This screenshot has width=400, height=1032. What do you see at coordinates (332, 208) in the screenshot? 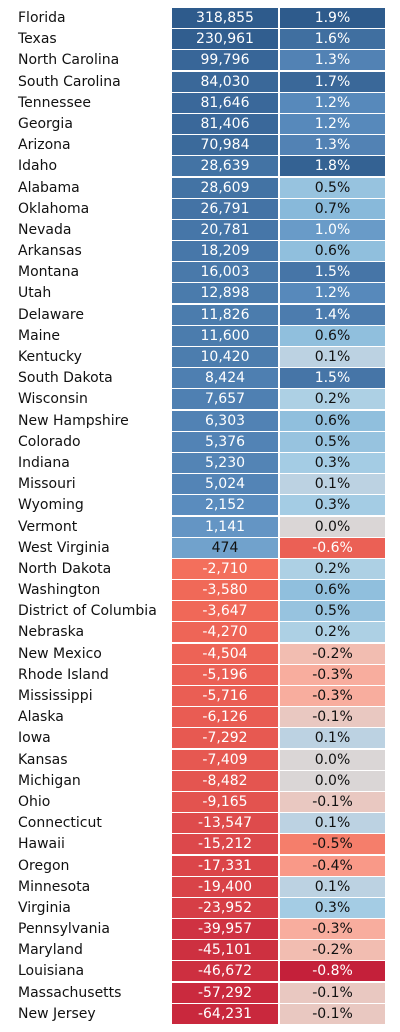
I see `percent-change-cell: 0.7%` at bounding box center [332, 208].